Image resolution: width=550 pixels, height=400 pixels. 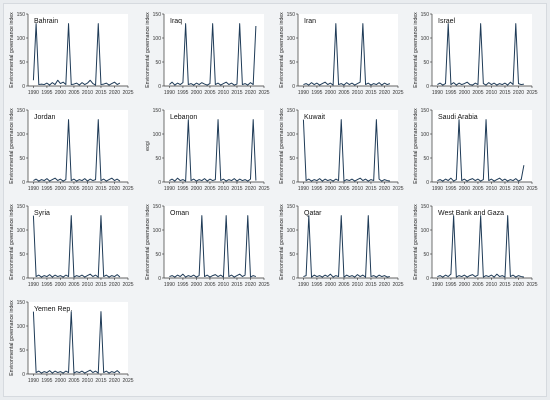 I want to click on panel-title: Yemen Rep., so click(x=53, y=309).